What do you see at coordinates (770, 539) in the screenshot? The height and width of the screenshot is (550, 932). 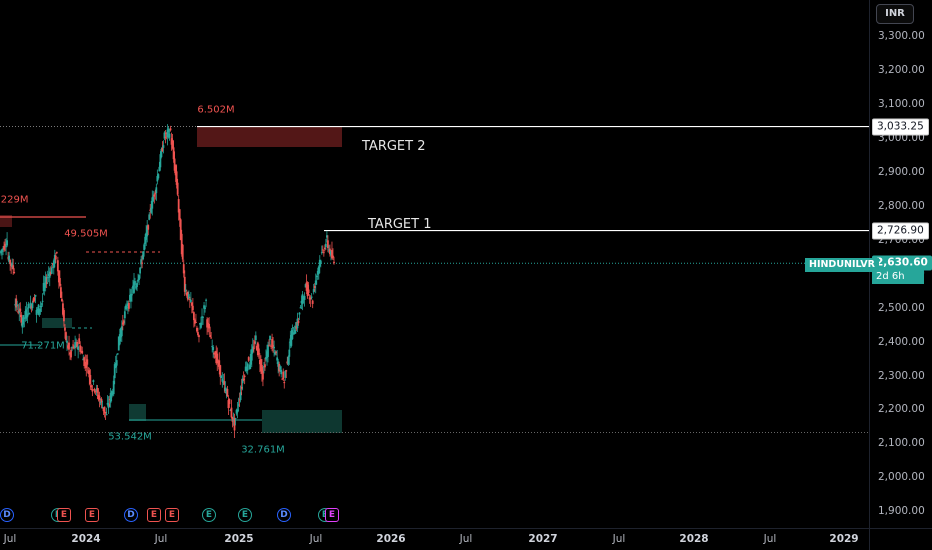 I see `time-axis-label: Jul` at bounding box center [770, 539].